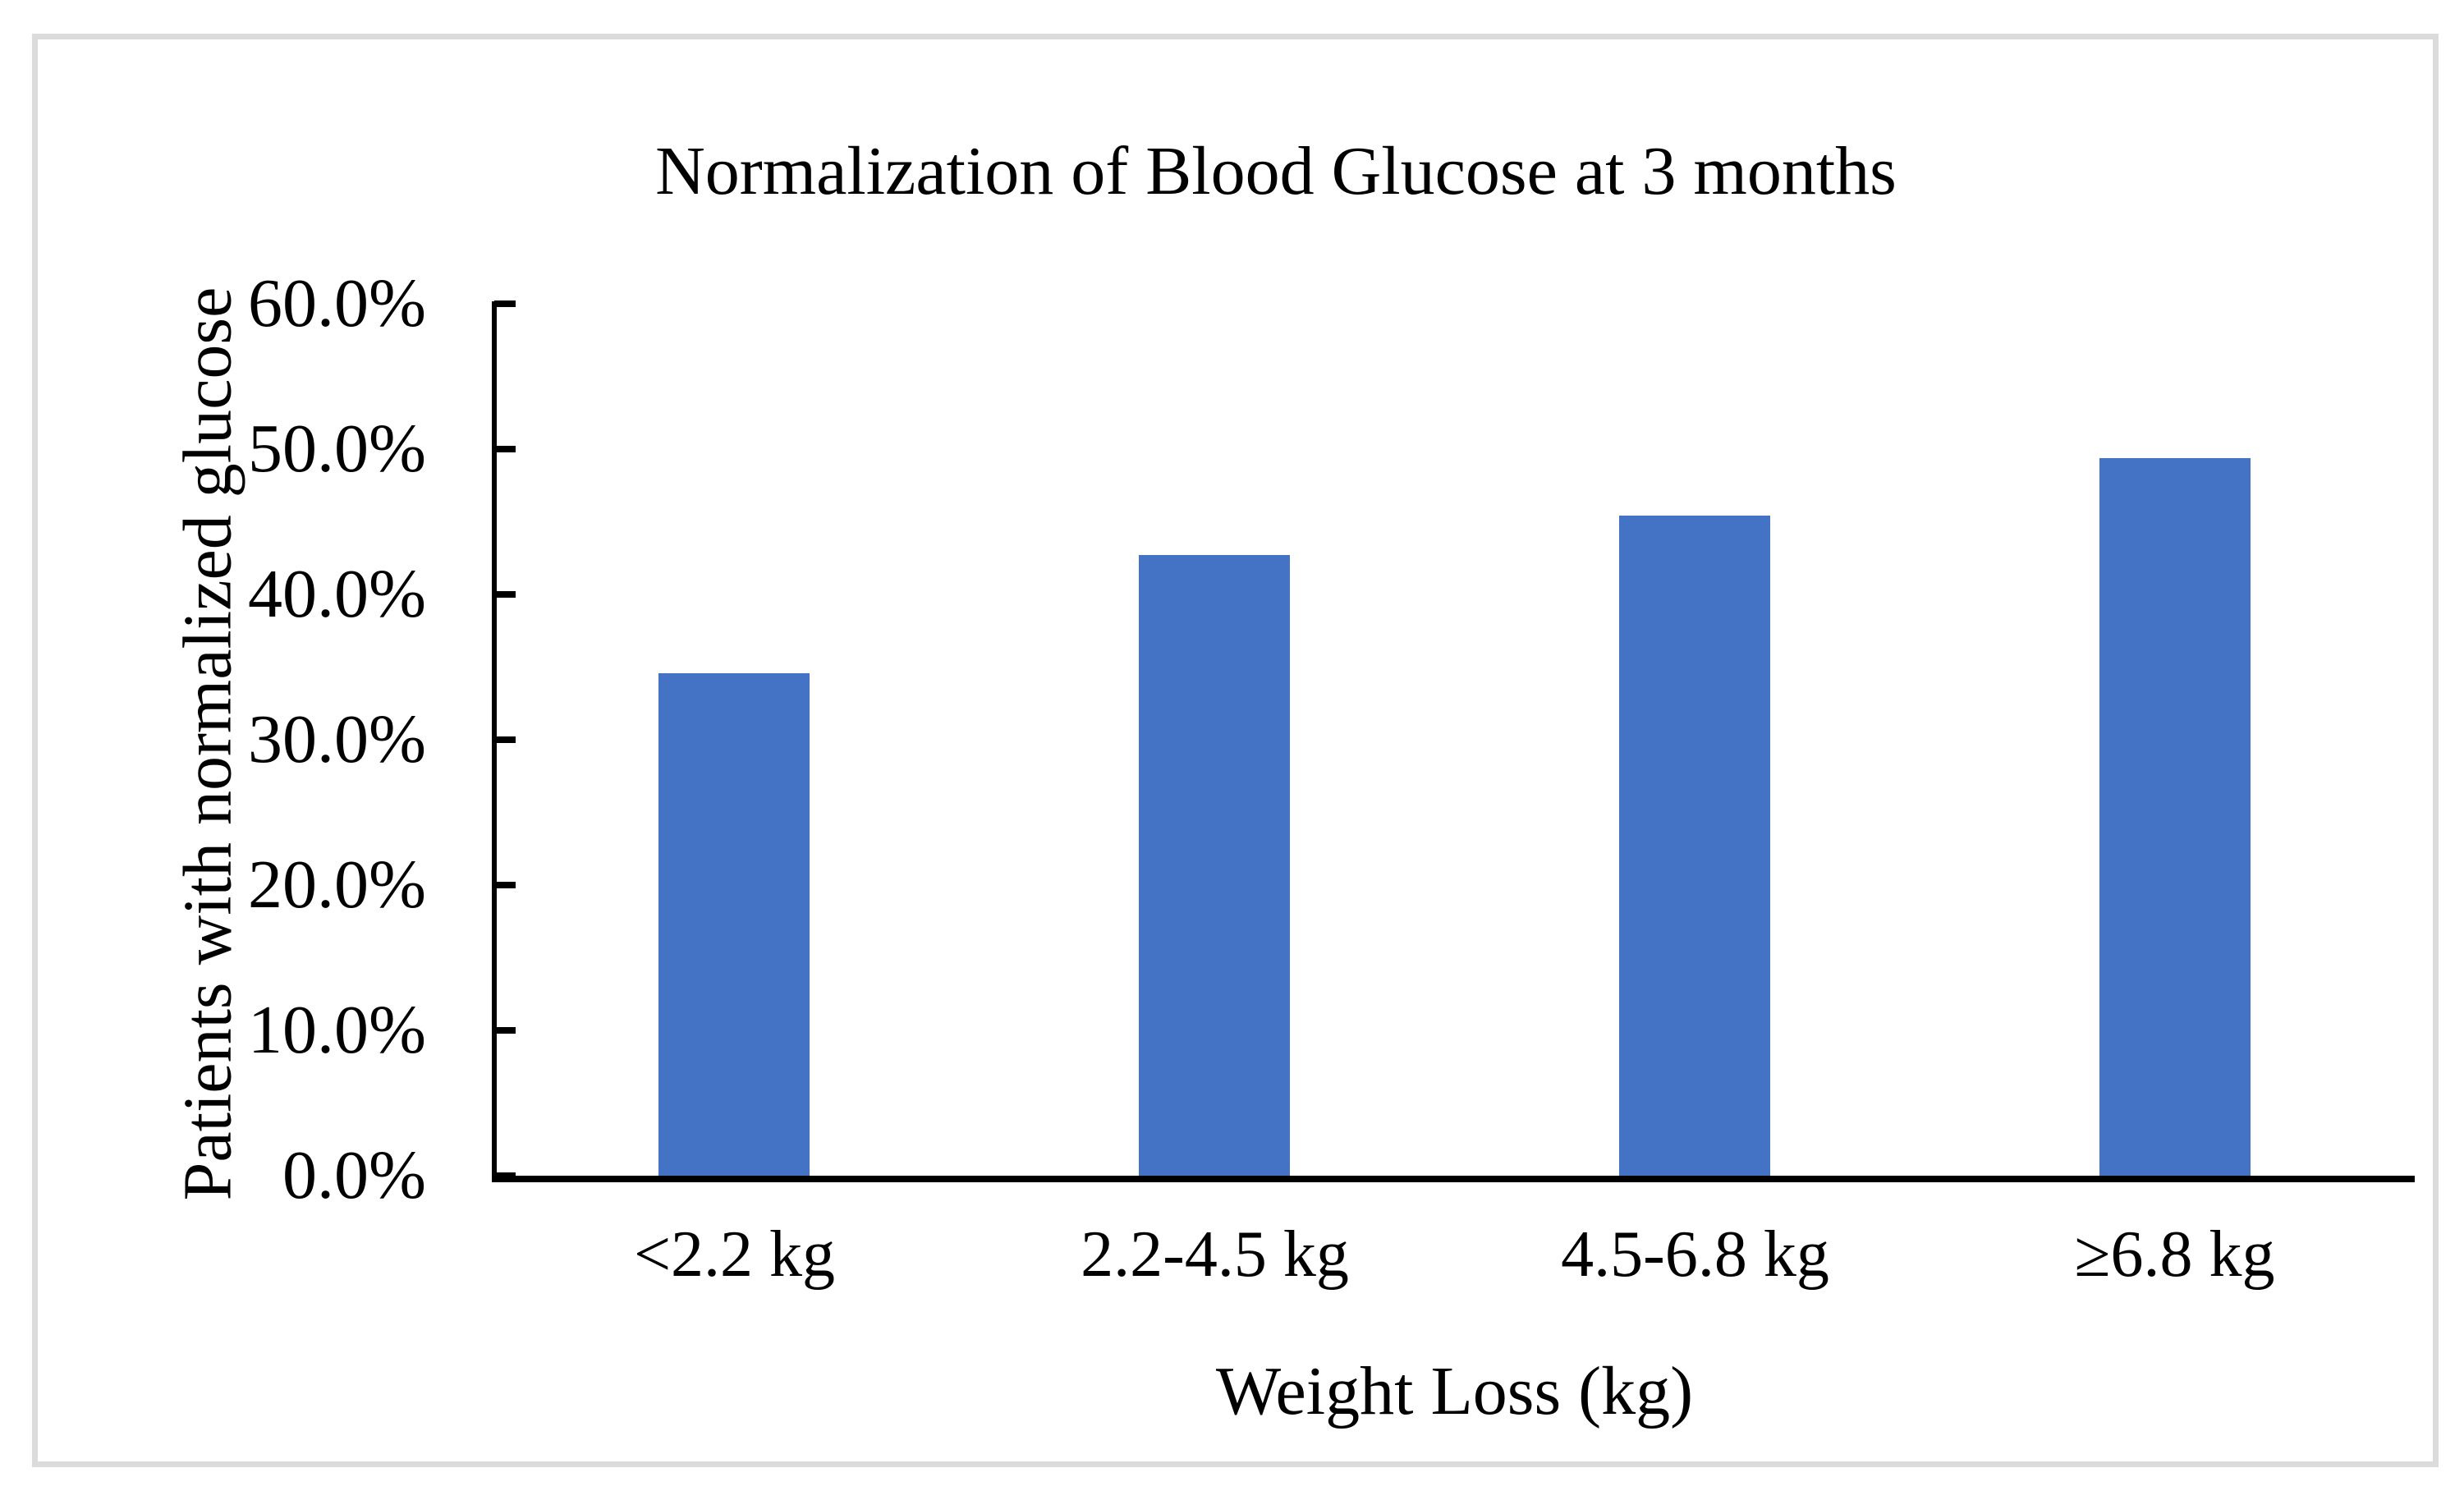 Image resolution: width=2464 pixels, height=1500 pixels. I want to click on x-axis-line, so click(1454, 1179).